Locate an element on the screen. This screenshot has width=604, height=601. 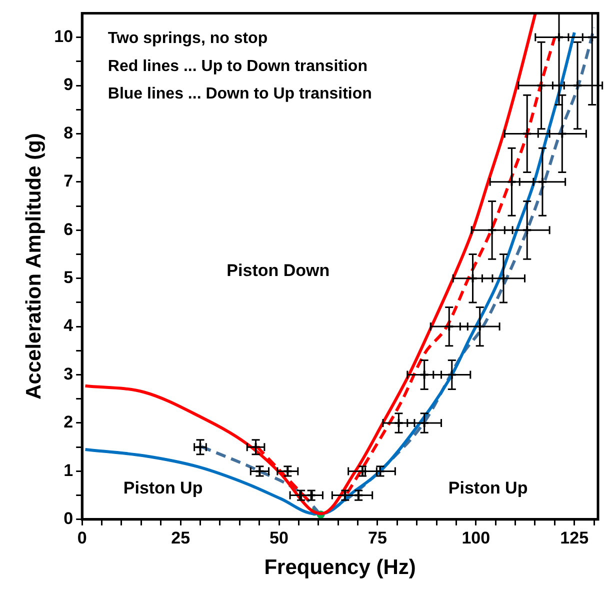
y-tick-label: 0 is located at coordinates (69, 518).